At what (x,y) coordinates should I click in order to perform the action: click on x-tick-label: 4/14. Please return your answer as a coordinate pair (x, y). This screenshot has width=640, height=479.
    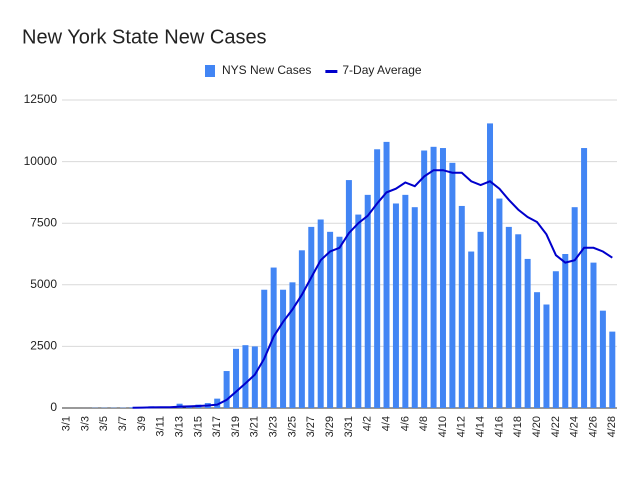
    Looking at the image, I should click on (481, 426).